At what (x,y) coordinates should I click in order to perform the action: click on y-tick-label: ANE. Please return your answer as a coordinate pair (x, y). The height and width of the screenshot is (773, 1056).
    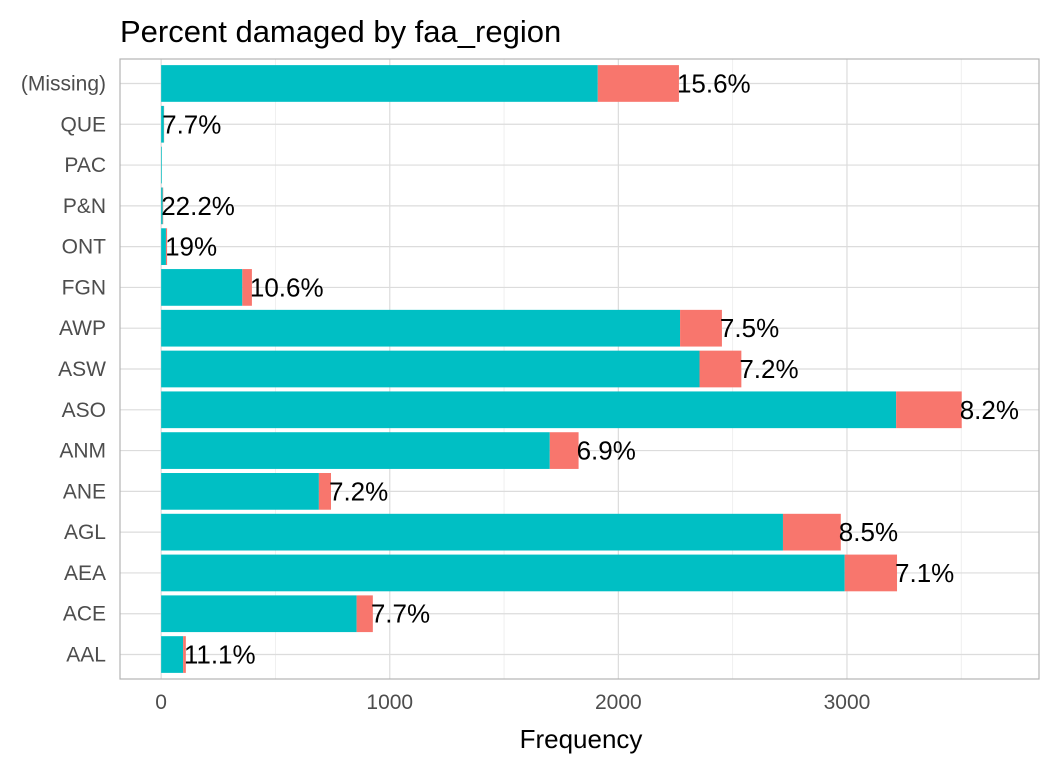
    Looking at the image, I should click on (84, 491).